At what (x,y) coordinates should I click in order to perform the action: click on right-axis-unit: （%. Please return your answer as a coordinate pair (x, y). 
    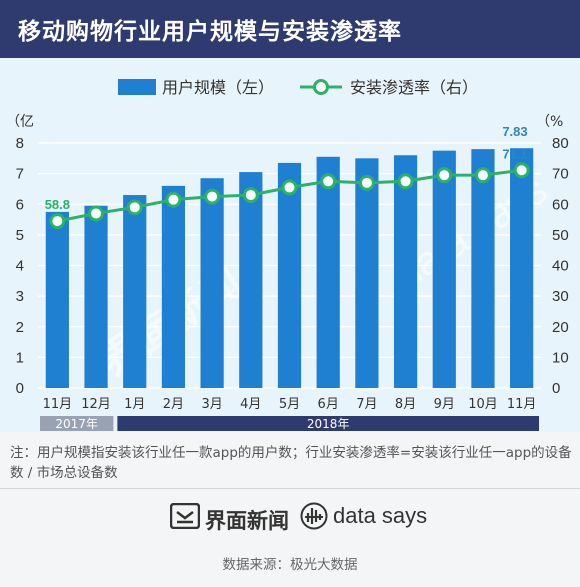
    Looking at the image, I should click on (549, 122).